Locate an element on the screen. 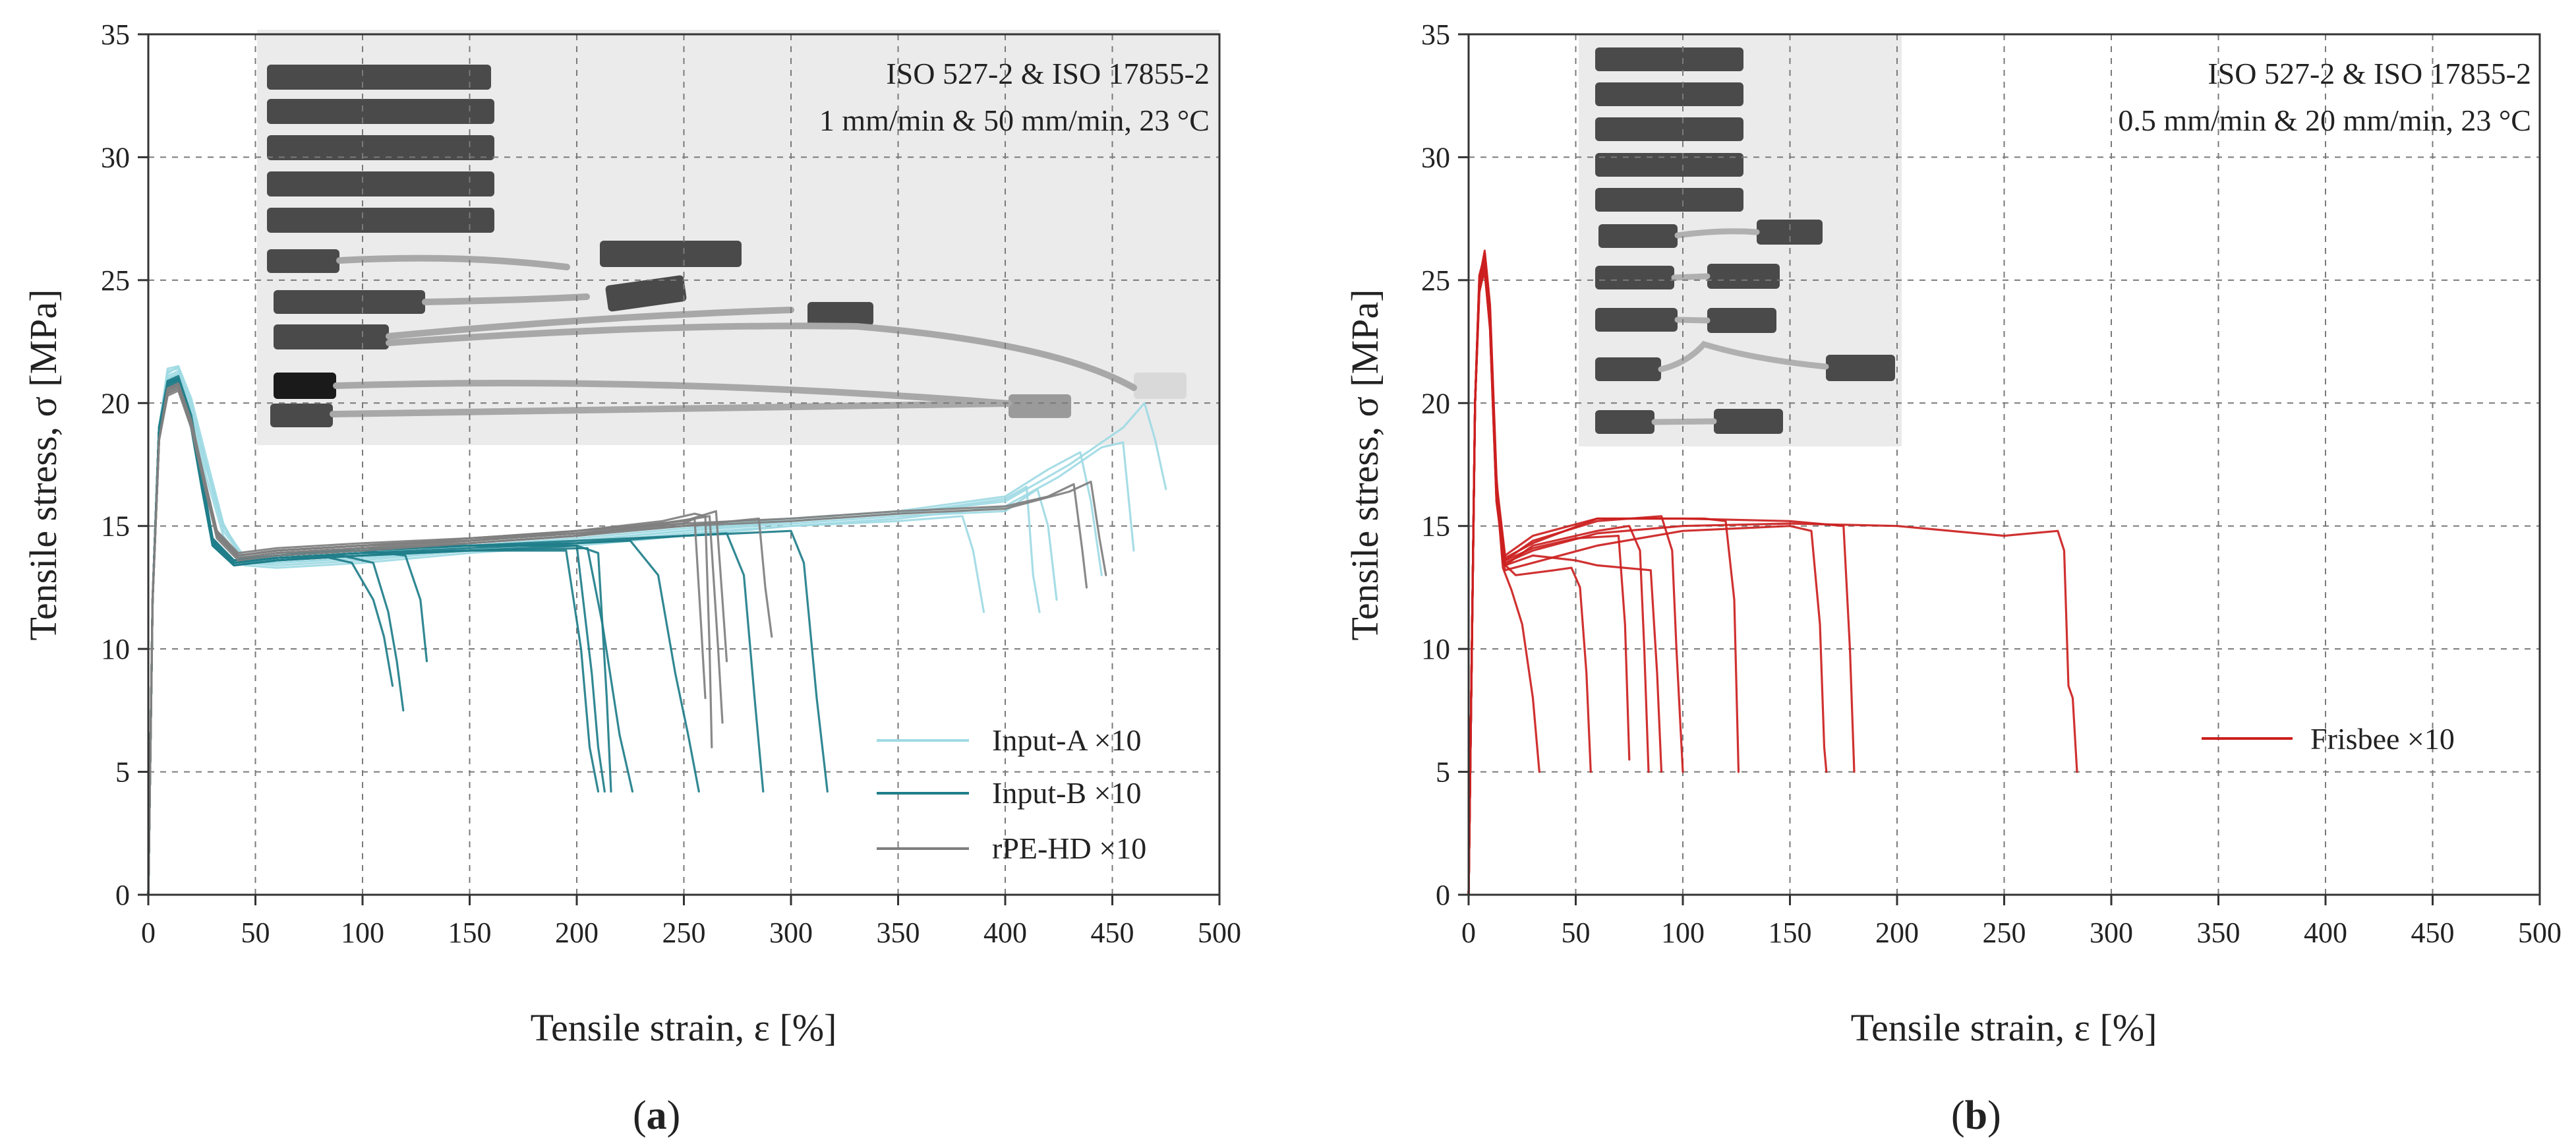 The image size is (2576, 1144). panel-letter-b: b is located at coordinates (1976, 1116).